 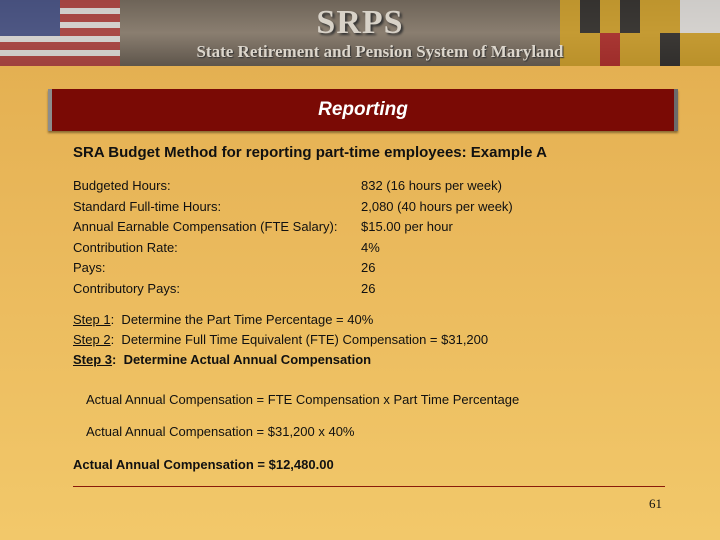 What do you see at coordinates (147, 206) in the screenshot?
I see `row-label: Standard Full-time Hours:` at bounding box center [147, 206].